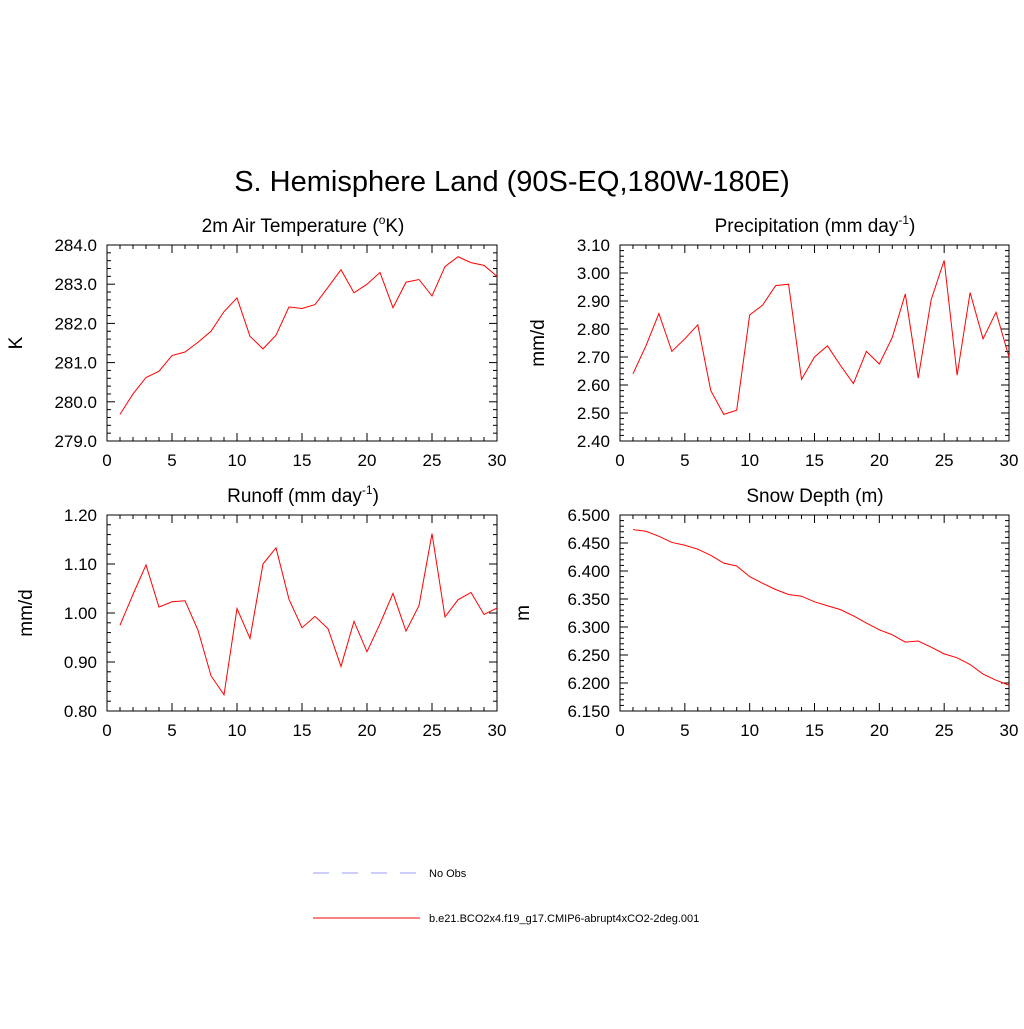 The image size is (1024, 1029). What do you see at coordinates (593, 301) in the screenshot?
I see `y-tick-label: 2.90` at bounding box center [593, 301].